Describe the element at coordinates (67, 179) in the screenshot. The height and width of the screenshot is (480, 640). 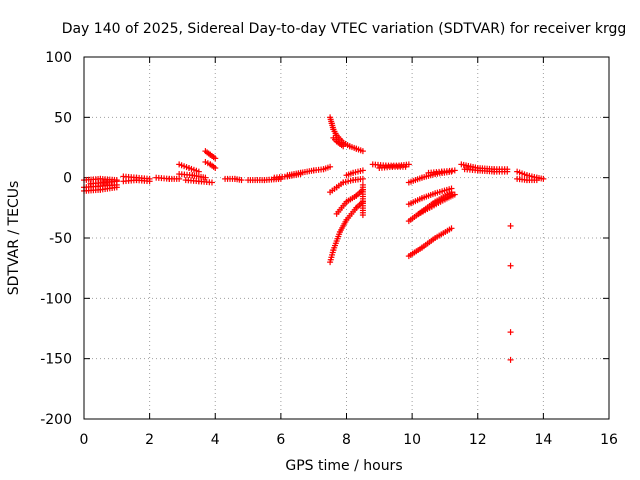
I see `y-tick-label: 0` at that location.